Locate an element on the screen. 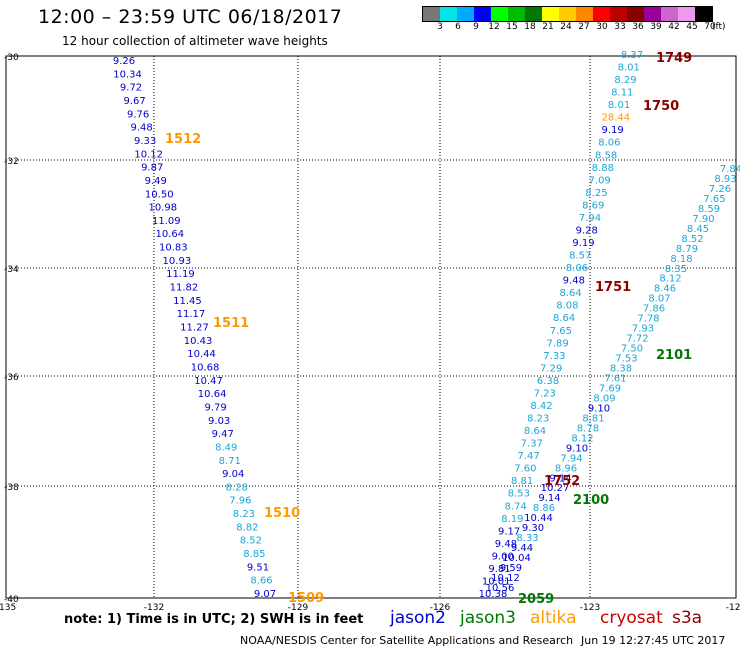  wave-height-label: 8.74 is located at coordinates (515, 506).